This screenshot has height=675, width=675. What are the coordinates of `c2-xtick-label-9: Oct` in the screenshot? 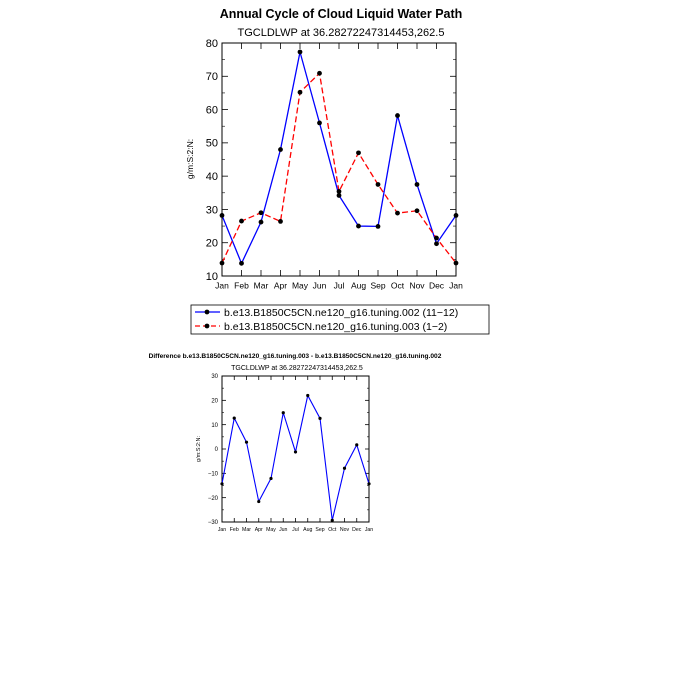 It's located at (332, 530).